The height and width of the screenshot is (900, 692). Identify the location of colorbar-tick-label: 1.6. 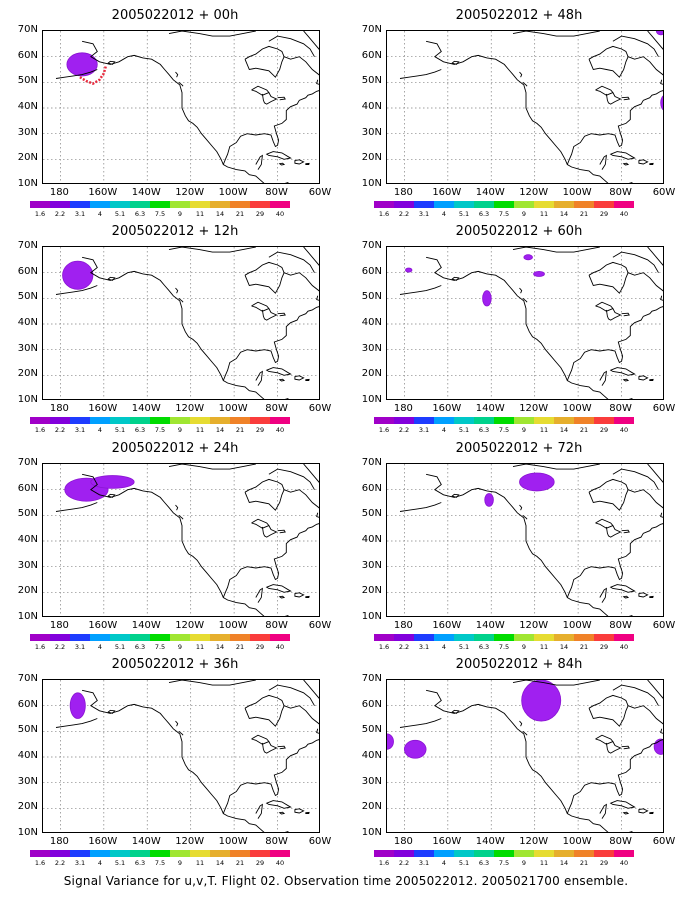
(40, 863).